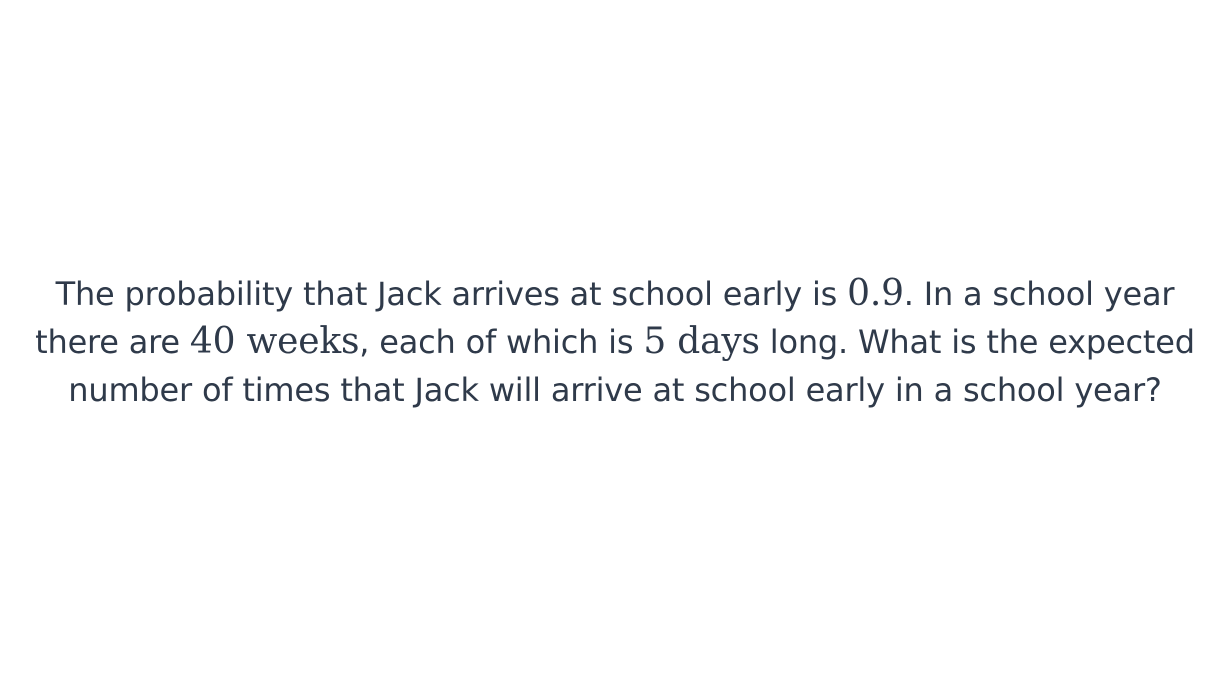 This screenshot has width=1230, height=673. What do you see at coordinates (605, 318) in the screenshot?
I see `question-text-part2: . In a school year there are` at bounding box center [605, 318].